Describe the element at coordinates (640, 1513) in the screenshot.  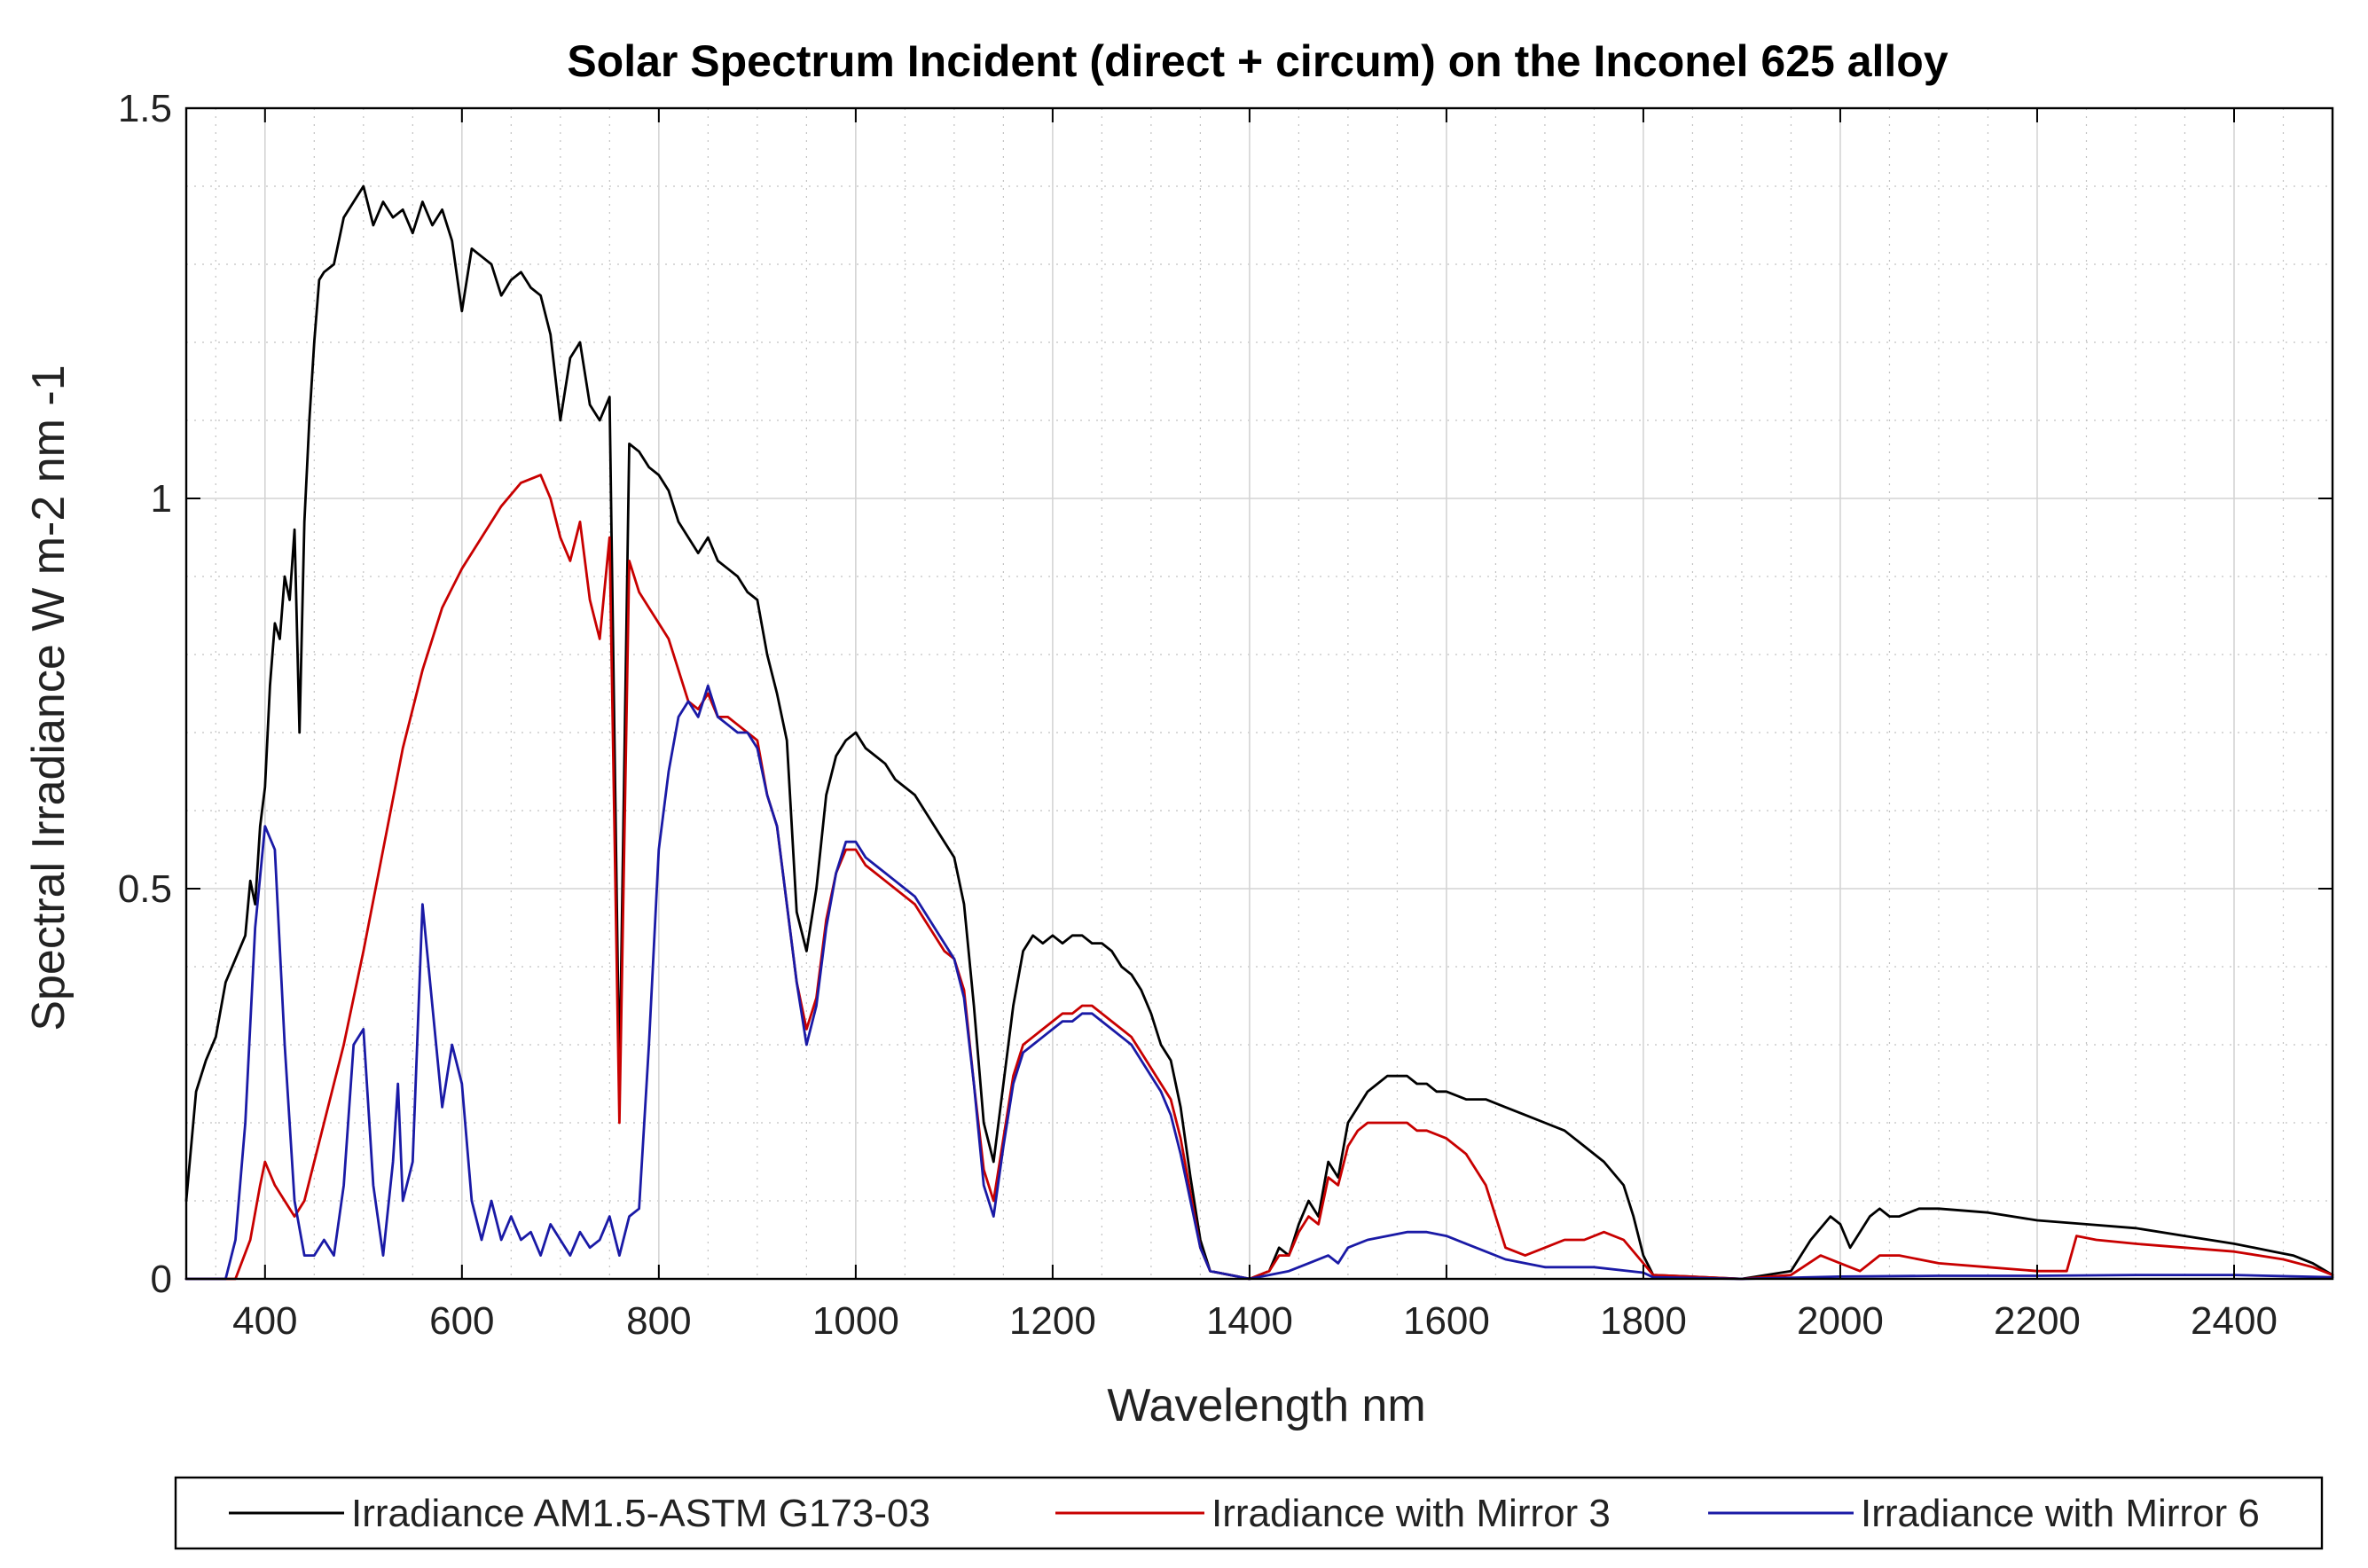
I see `legend-label-series-1: Irradiance AM1.5-ASTM G173-03` at that location.